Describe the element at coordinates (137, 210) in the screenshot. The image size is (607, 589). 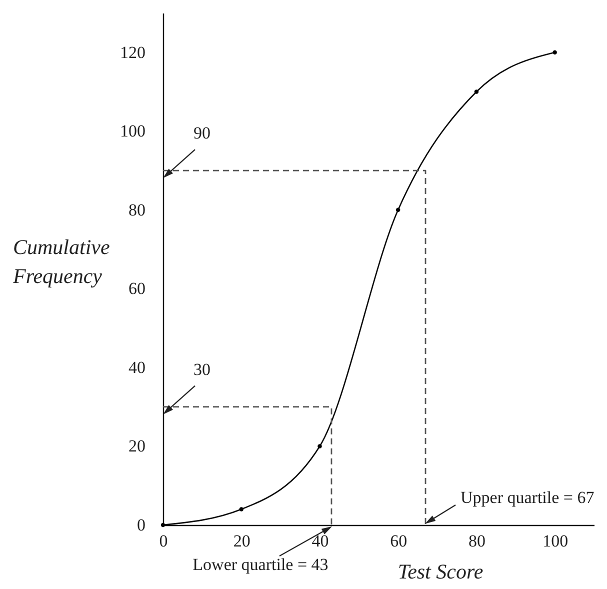
I see `y-tick-label: 80` at that location.